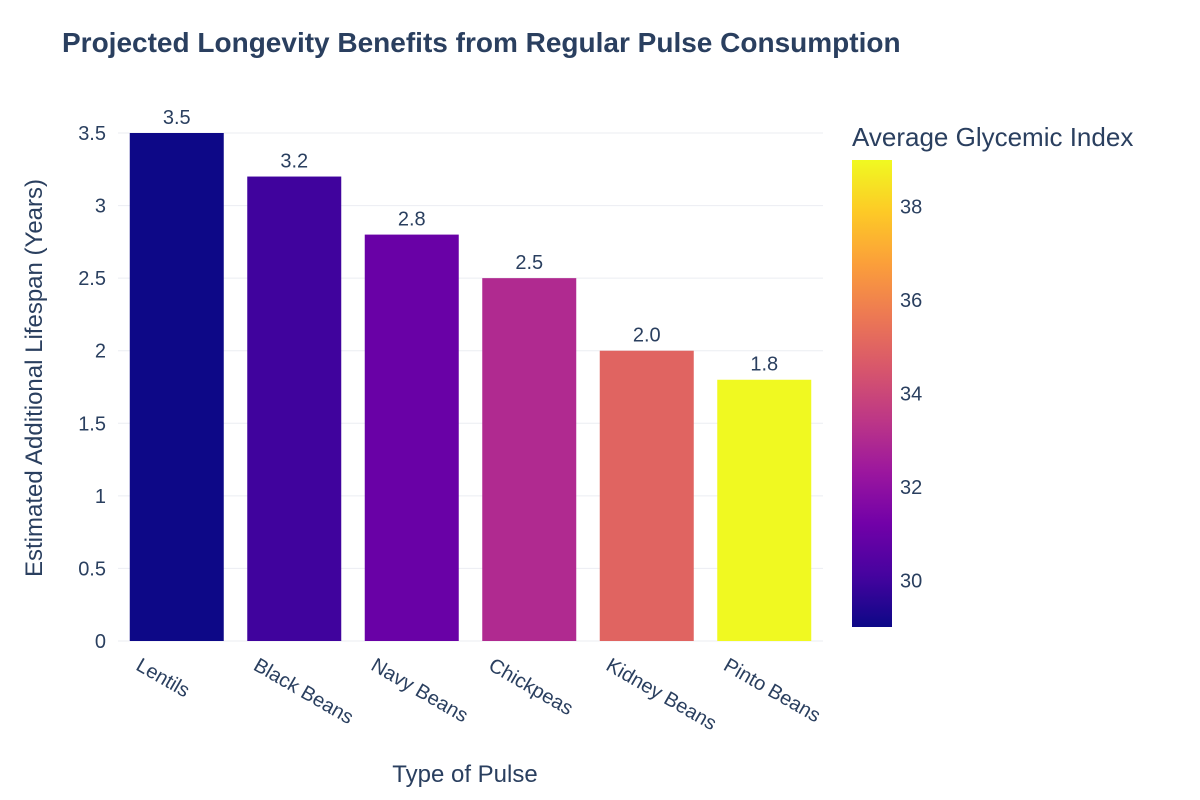 The width and height of the screenshot is (1200, 800). I want to click on bar-value-label: 2.8, so click(412, 220).